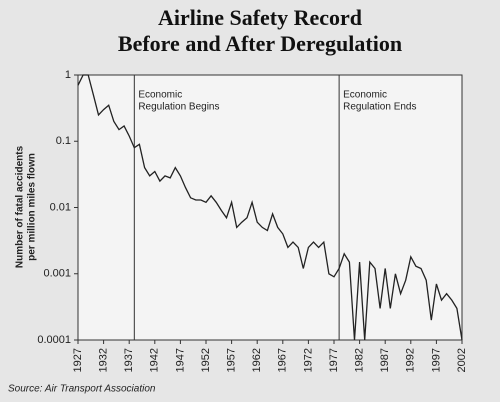 The image size is (500, 402). What do you see at coordinates (54, 340) in the screenshot?
I see `y-tick-label: 0.0001` at bounding box center [54, 340].